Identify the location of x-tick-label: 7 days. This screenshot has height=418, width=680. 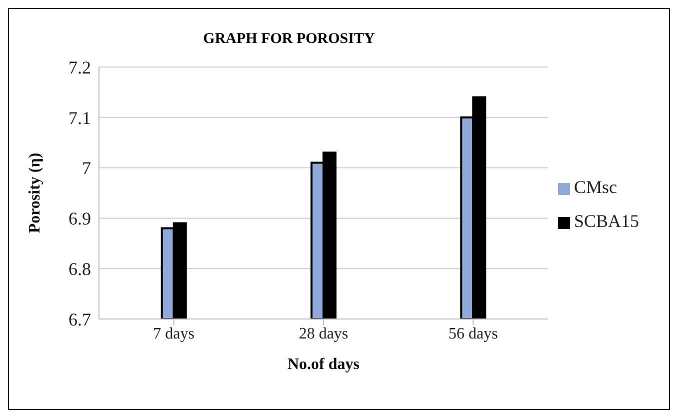
(173, 333).